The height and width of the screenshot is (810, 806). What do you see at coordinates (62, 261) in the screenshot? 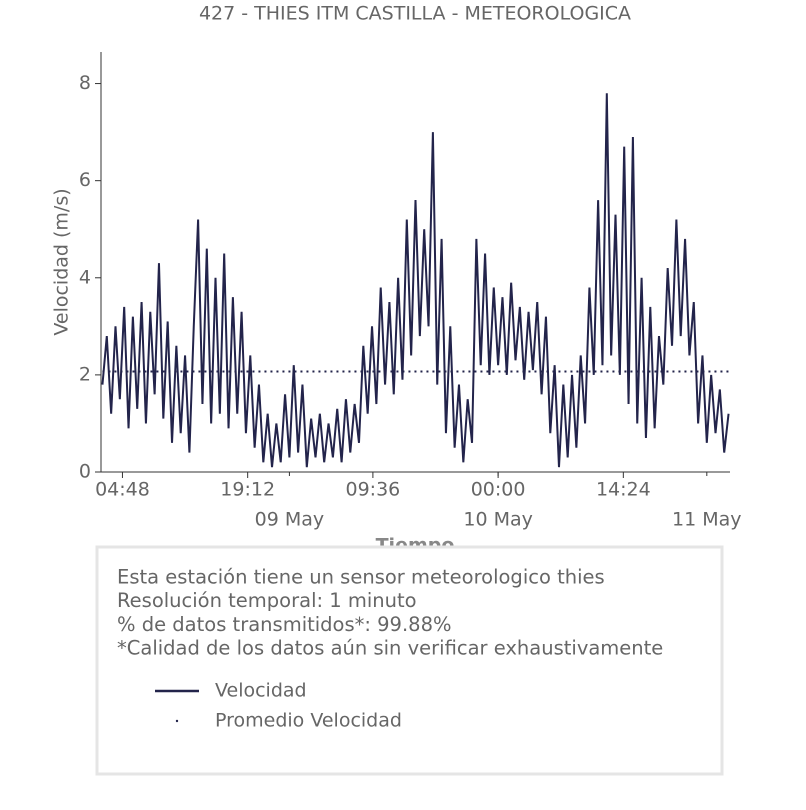
I see `y-axis-label: Velocidad (m/s)` at bounding box center [62, 261].